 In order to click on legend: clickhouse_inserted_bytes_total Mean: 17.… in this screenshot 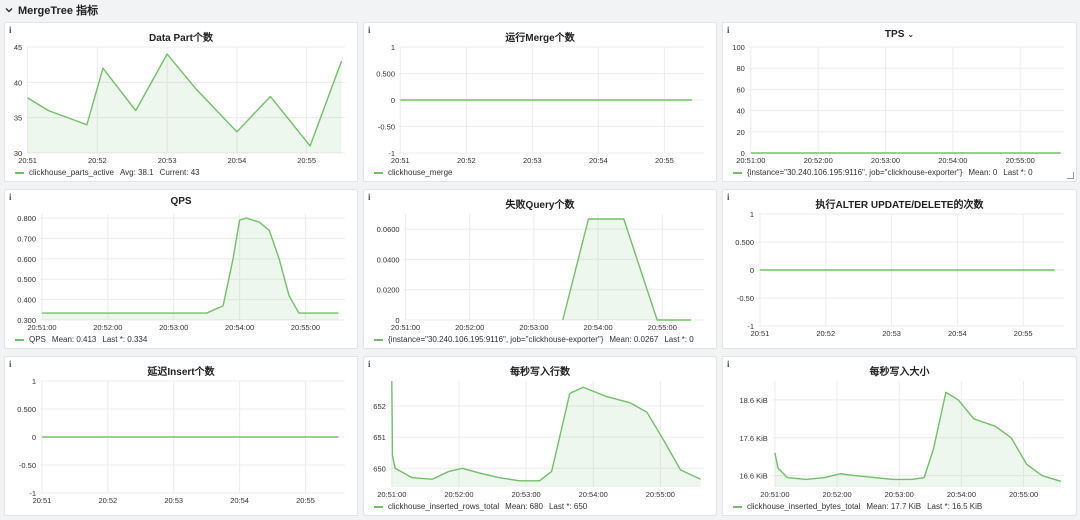, I will do `click(857, 506)`.